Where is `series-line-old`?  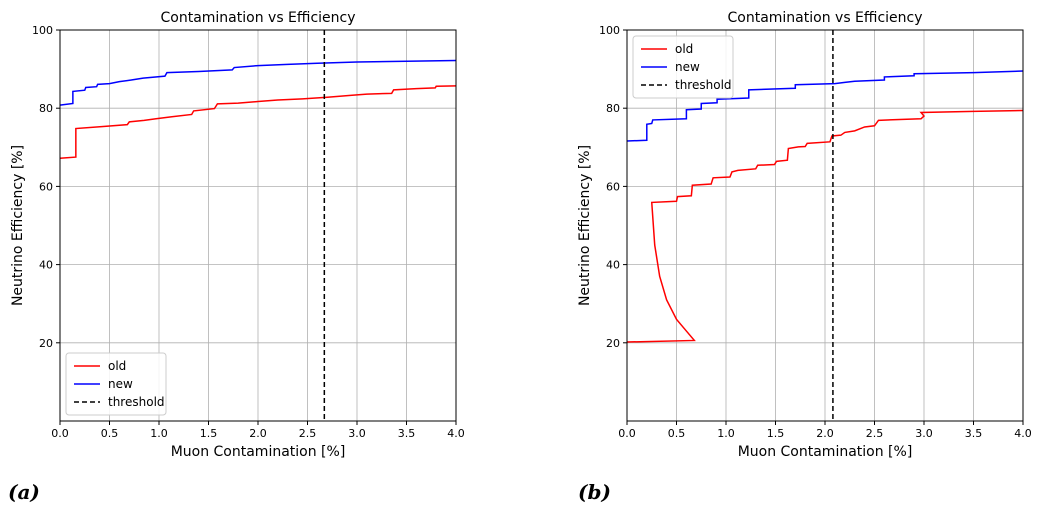 series-line-old is located at coordinates (258, 122).